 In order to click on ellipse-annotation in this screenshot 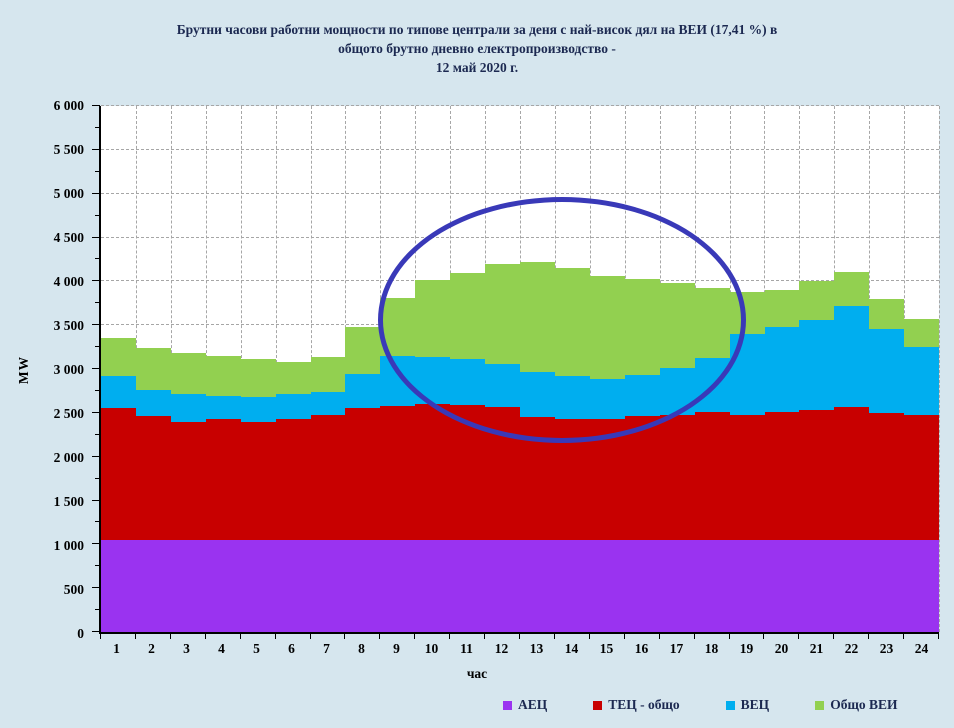, I will do `click(562, 320)`.